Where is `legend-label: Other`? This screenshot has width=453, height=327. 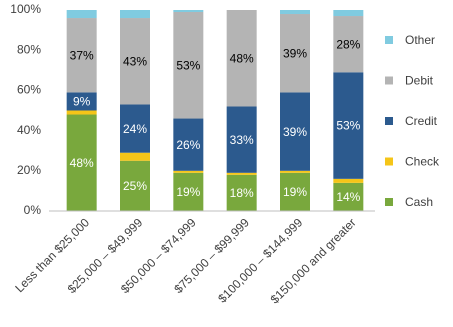 legend-label: Other is located at coordinates (420, 40).